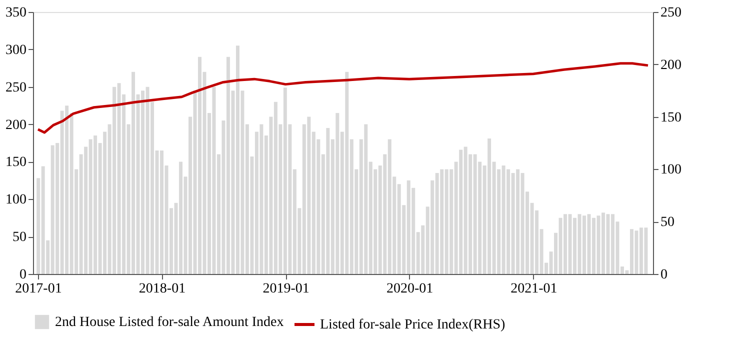  Describe the element at coordinates (16, 162) in the screenshot. I see `y-tick-label: 150` at that location.